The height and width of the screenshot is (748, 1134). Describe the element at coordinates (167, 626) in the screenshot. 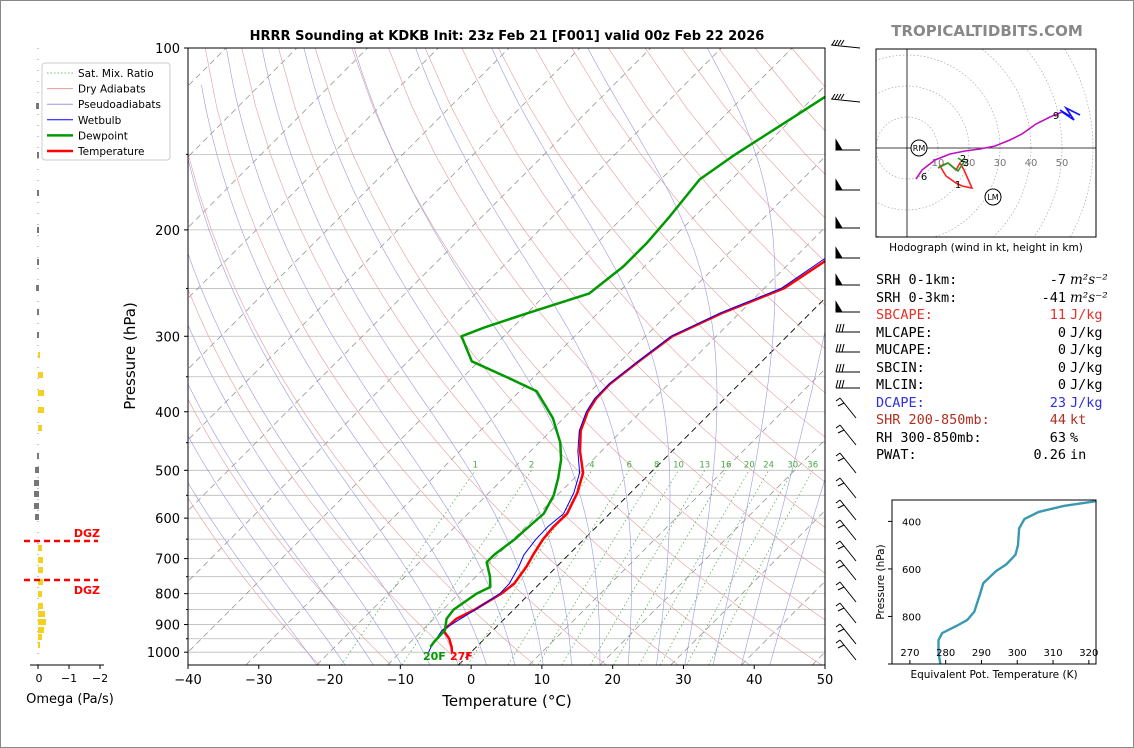

I see `y-tick-label: 900` at that location.